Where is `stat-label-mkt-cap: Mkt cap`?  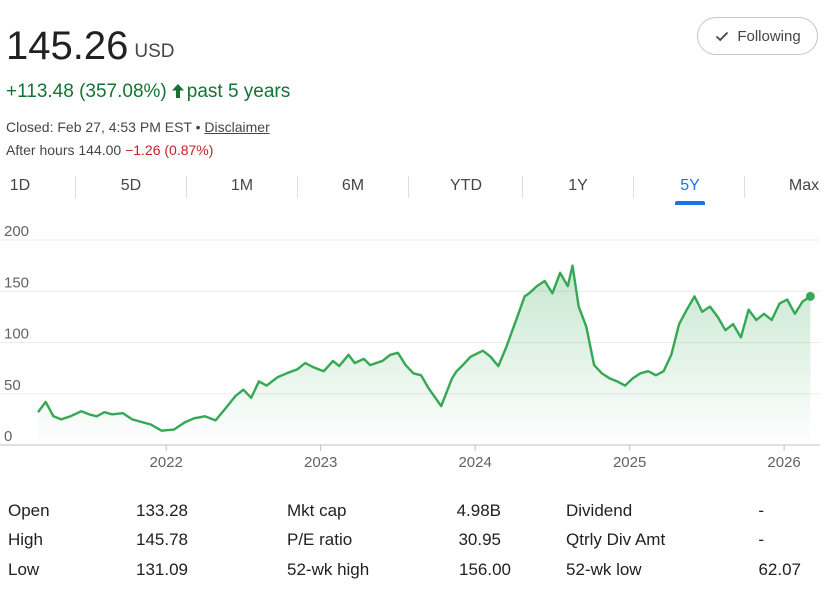 stat-label-mkt-cap: Mkt cap is located at coordinates (317, 510).